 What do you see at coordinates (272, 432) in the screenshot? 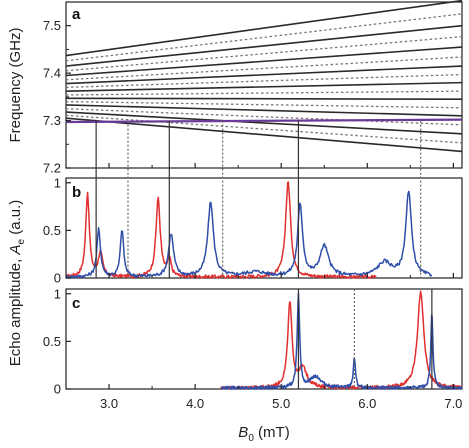
I see `xlabel-unit: (mT)` at bounding box center [272, 432].